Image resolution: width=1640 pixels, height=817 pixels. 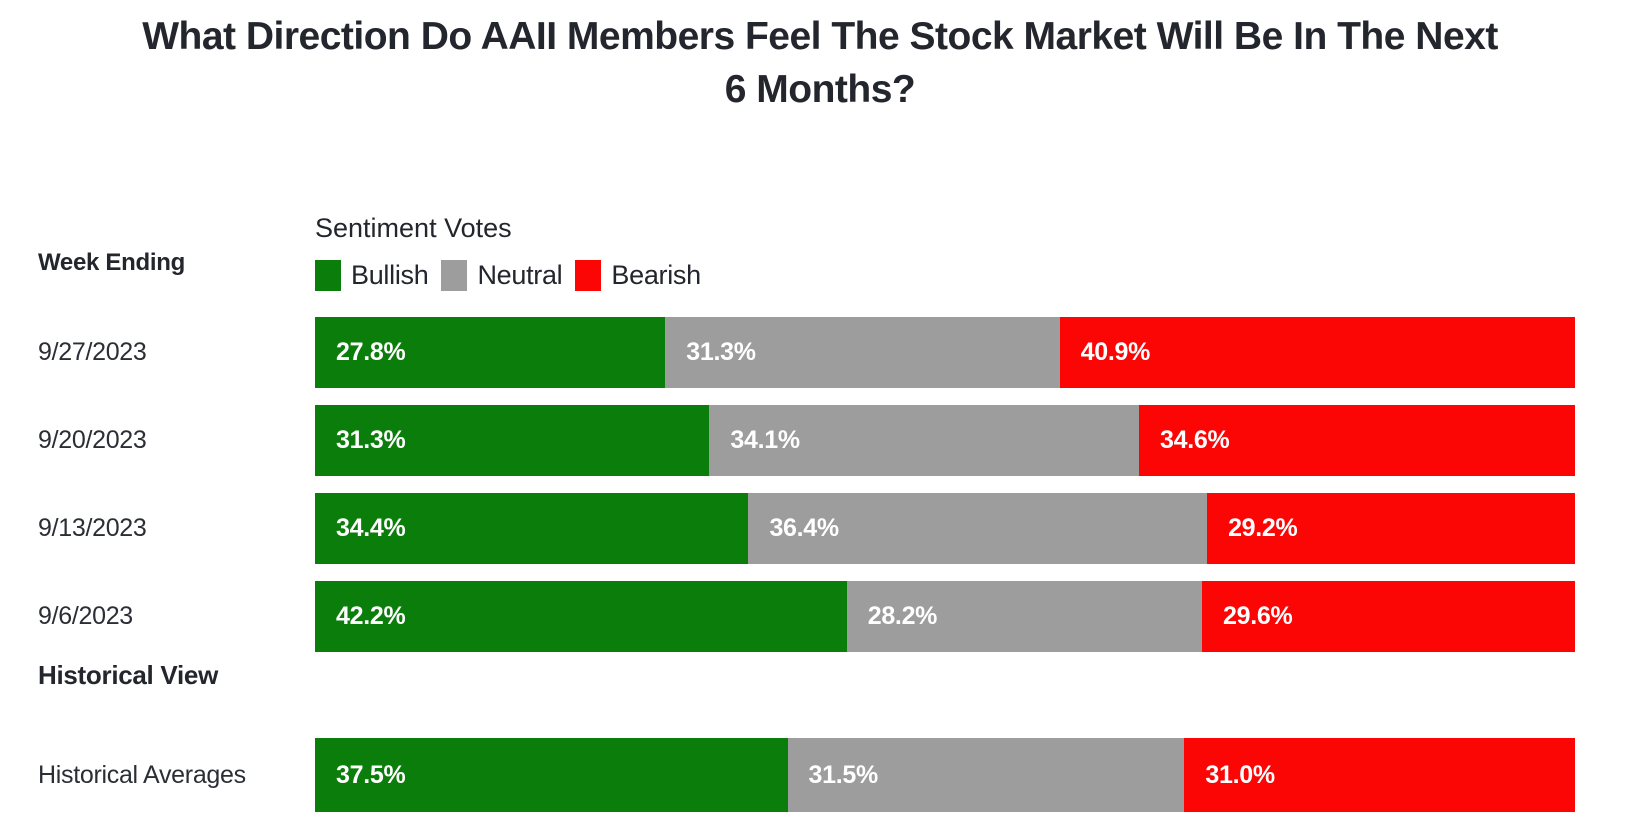 I want to click on row-label: 9/6/2023, so click(x=85, y=616).